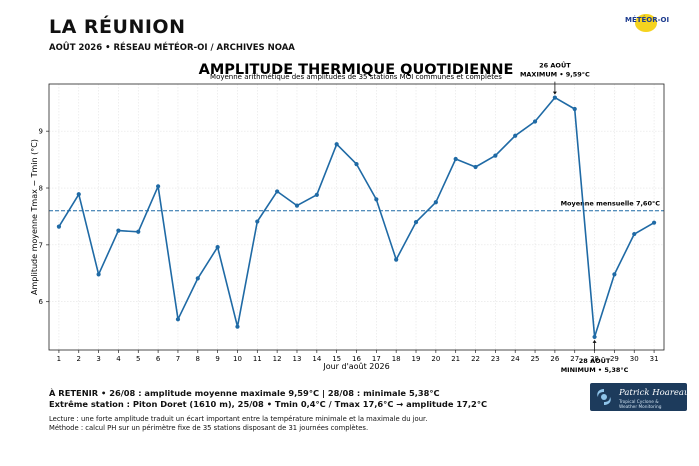 Image resolution: width=699 pixels, height=466 pixels. I want to click on x-tick-label: 10, so click(237, 359).